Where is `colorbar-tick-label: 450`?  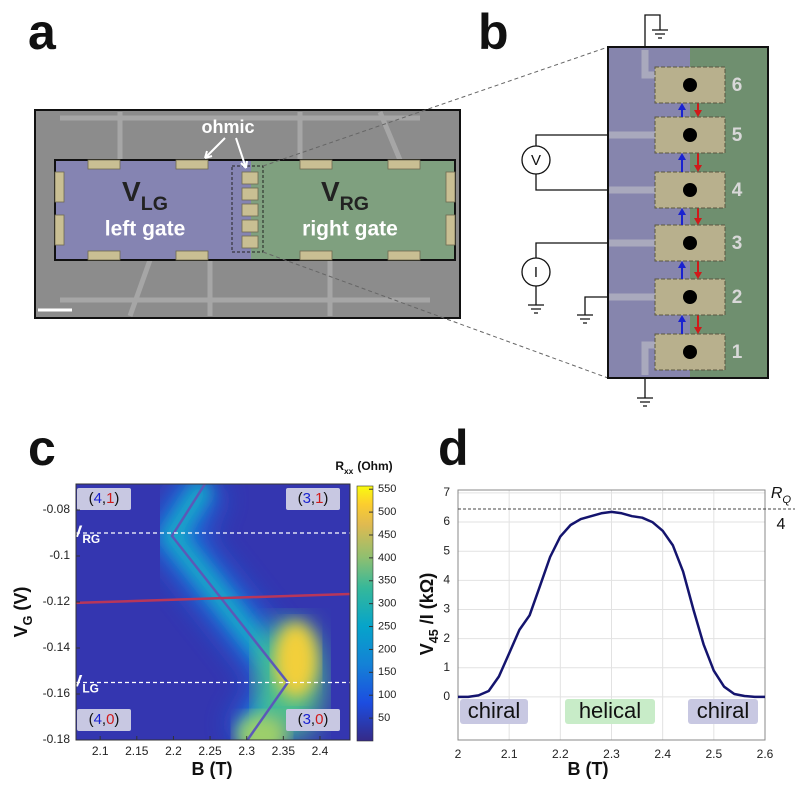
colorbar-tick-label: 450 is located at coordinates (387, 535).